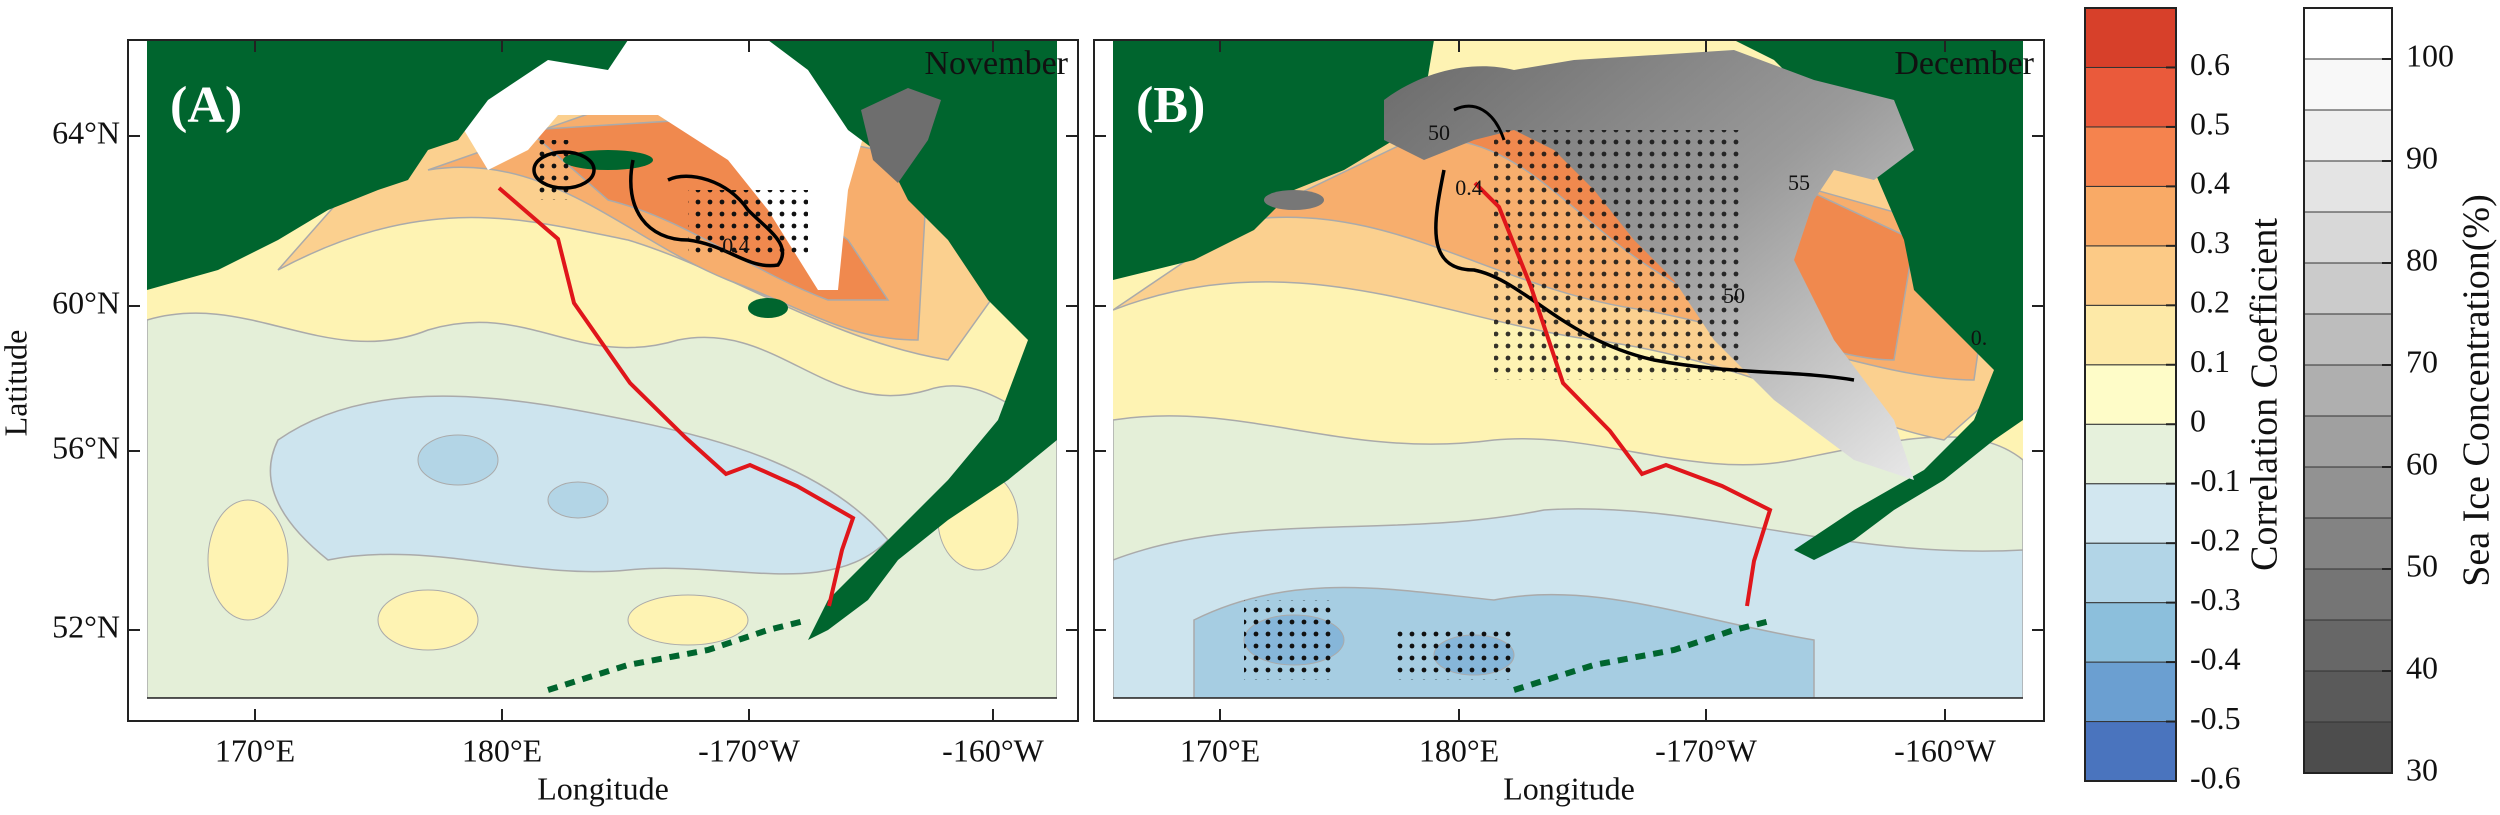 The height and width of the screenshot is (815, 2500). What do you see at coordinates (2210, 64) in the screenshot?
I see `colorbar-tick-label: 0.6` at bounding box center [2210, 64].